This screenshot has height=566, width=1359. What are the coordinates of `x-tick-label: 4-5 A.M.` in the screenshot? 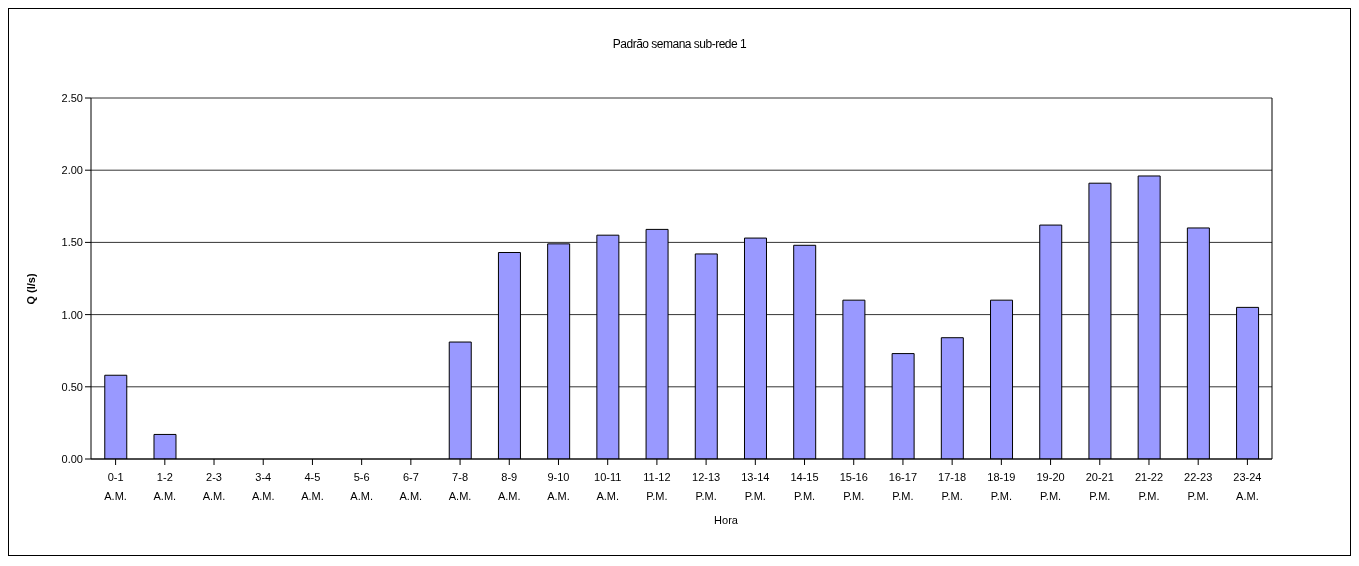 It's located at (312, 486).